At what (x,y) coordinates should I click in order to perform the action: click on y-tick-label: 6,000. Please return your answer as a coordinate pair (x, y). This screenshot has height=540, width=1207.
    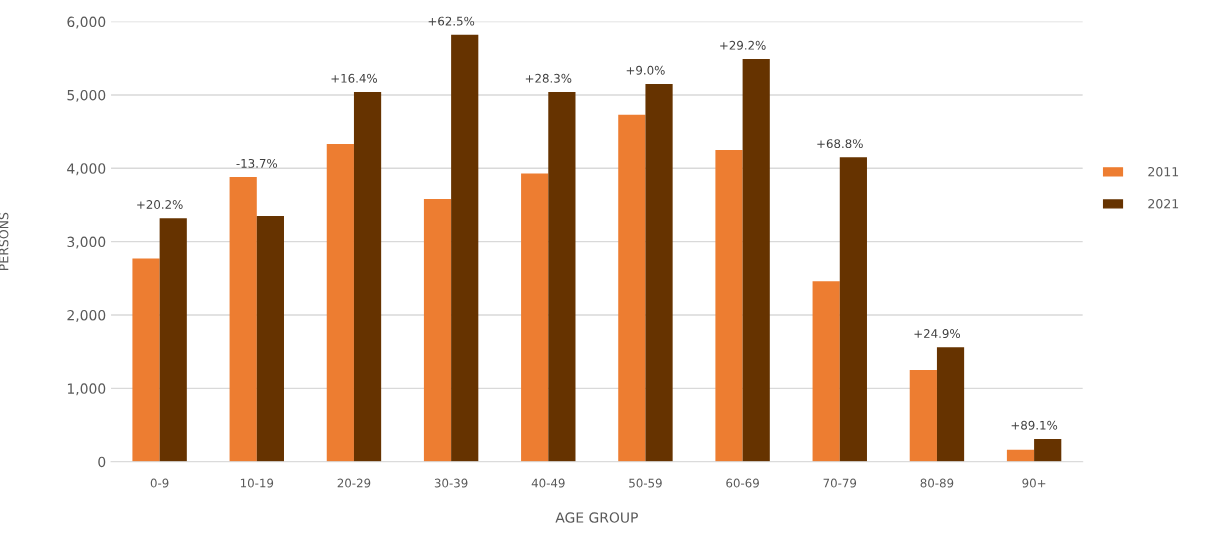
    Looking at the image, I should click on (86, 22).